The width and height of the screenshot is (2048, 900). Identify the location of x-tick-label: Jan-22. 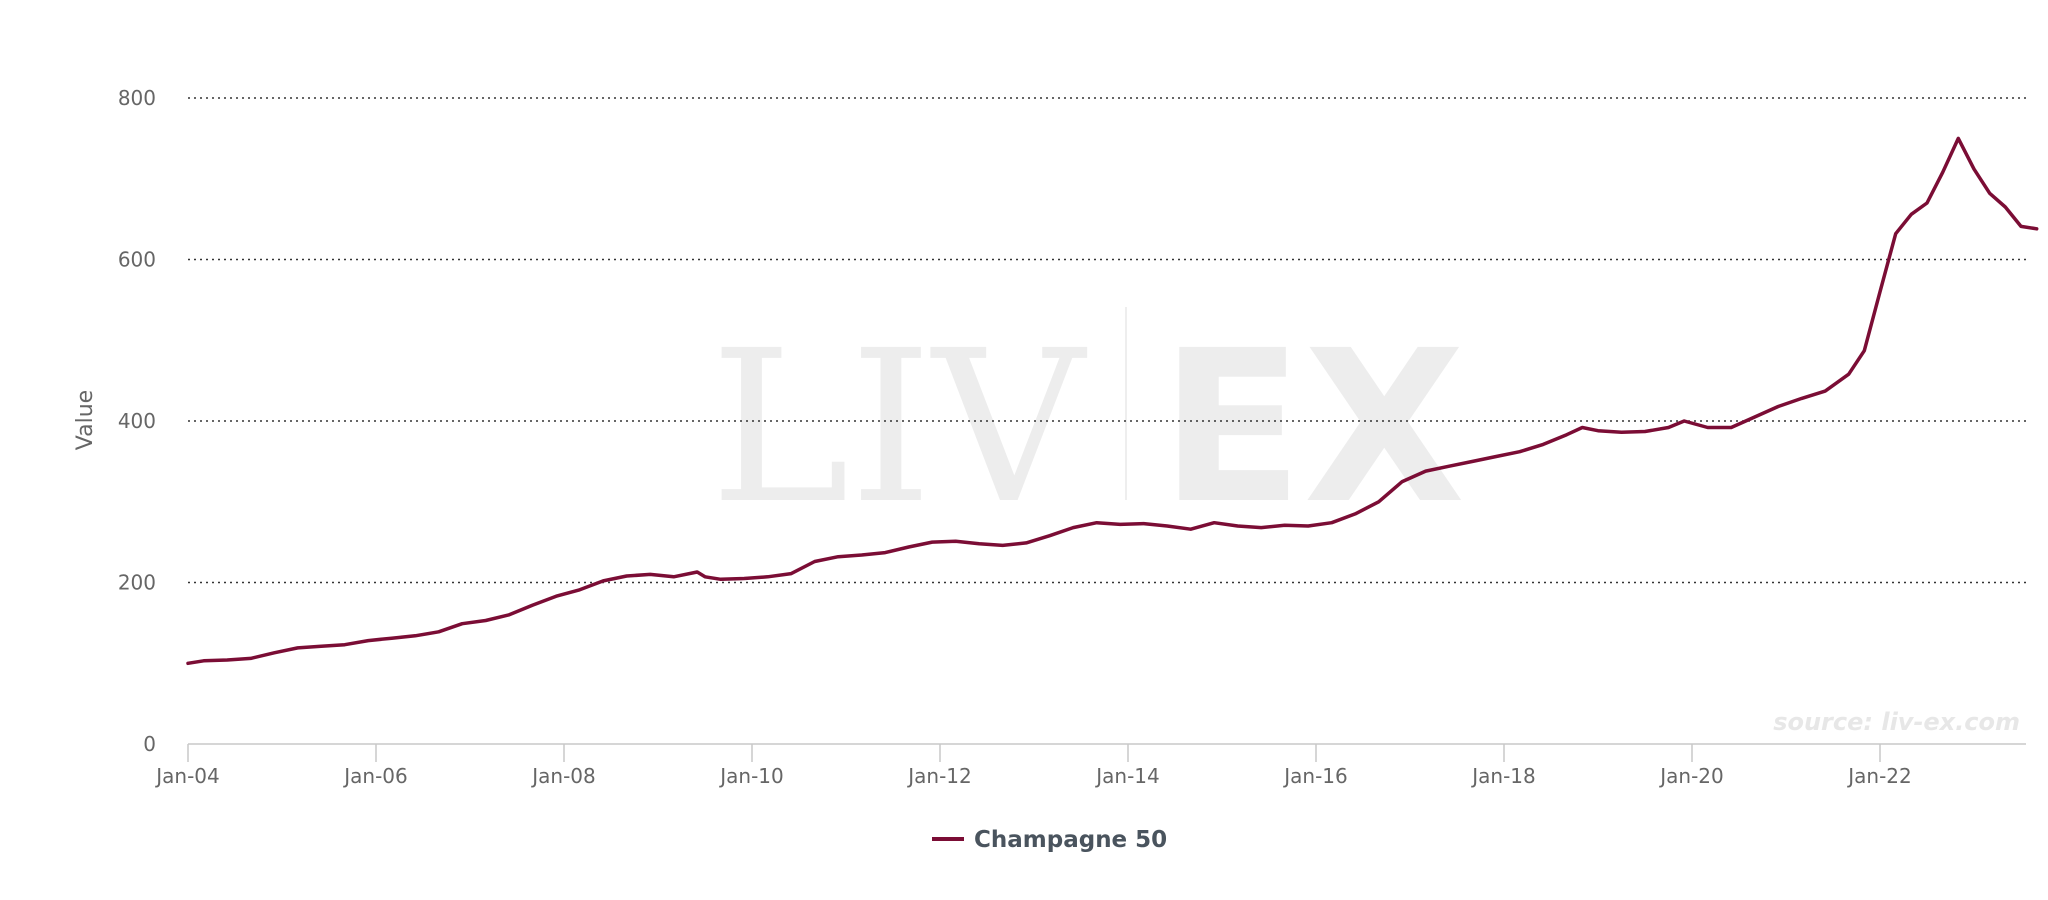
(1879, 776).